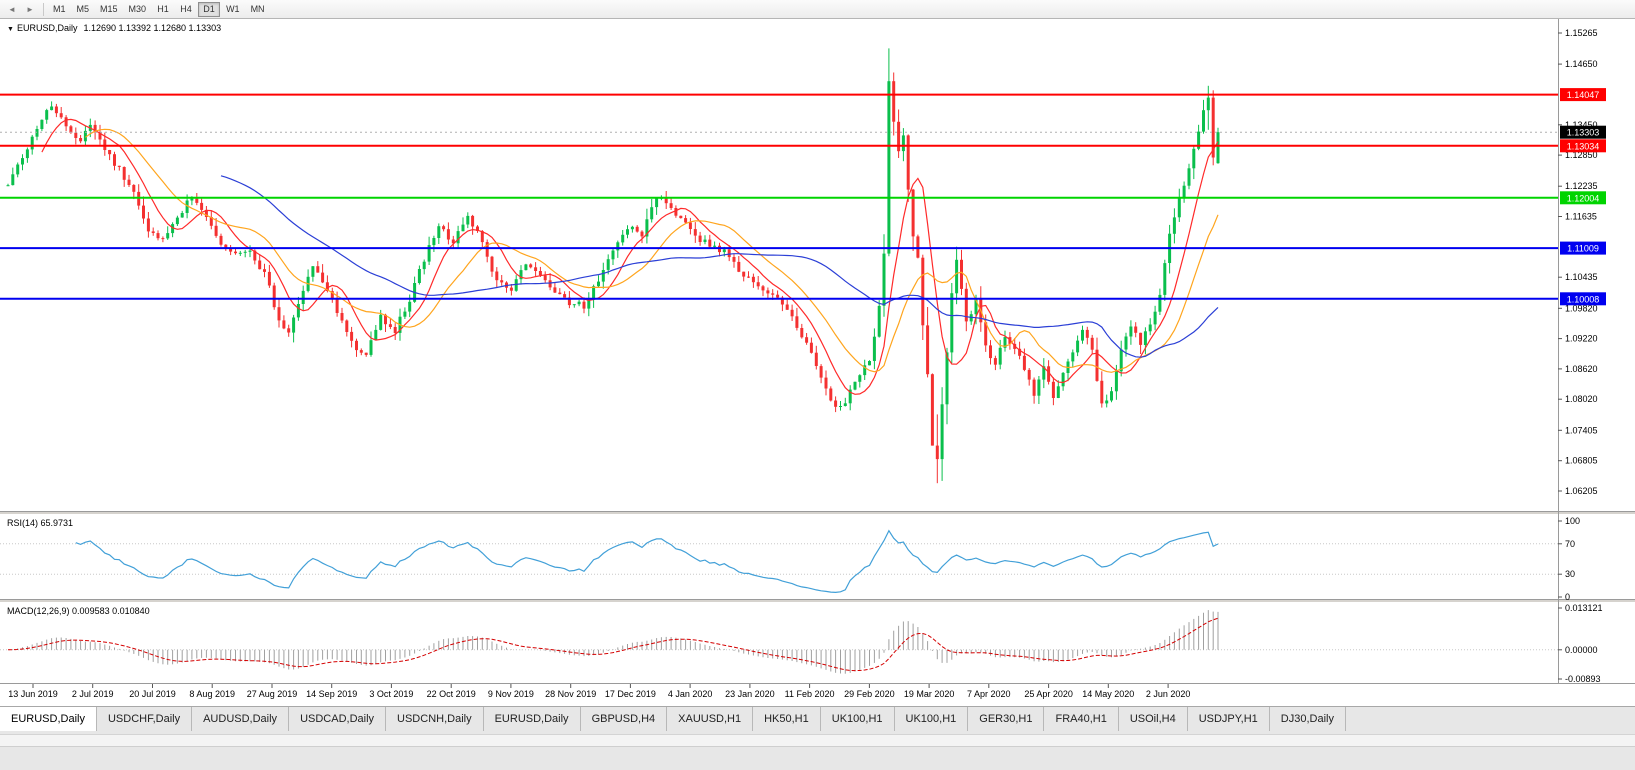 The width and height of the screenshot is (1635, 770). What do you see at coordinates (30, 9) in the screenshot?
I see `scroll-forward-icon: ►` at bounding box center [30, 9].